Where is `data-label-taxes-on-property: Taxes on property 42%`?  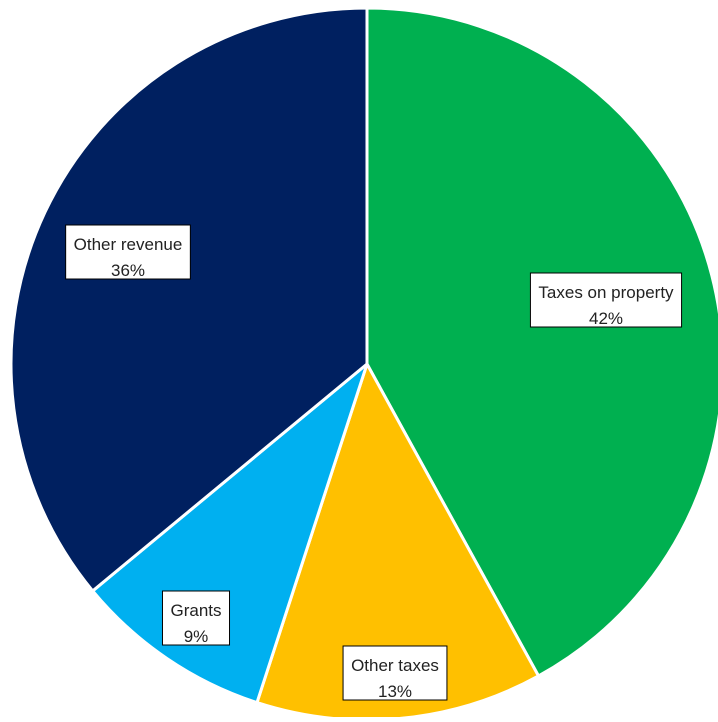 data-label-taxes-on-property: Taxes on property 42% is located at coordinates (606, 300).